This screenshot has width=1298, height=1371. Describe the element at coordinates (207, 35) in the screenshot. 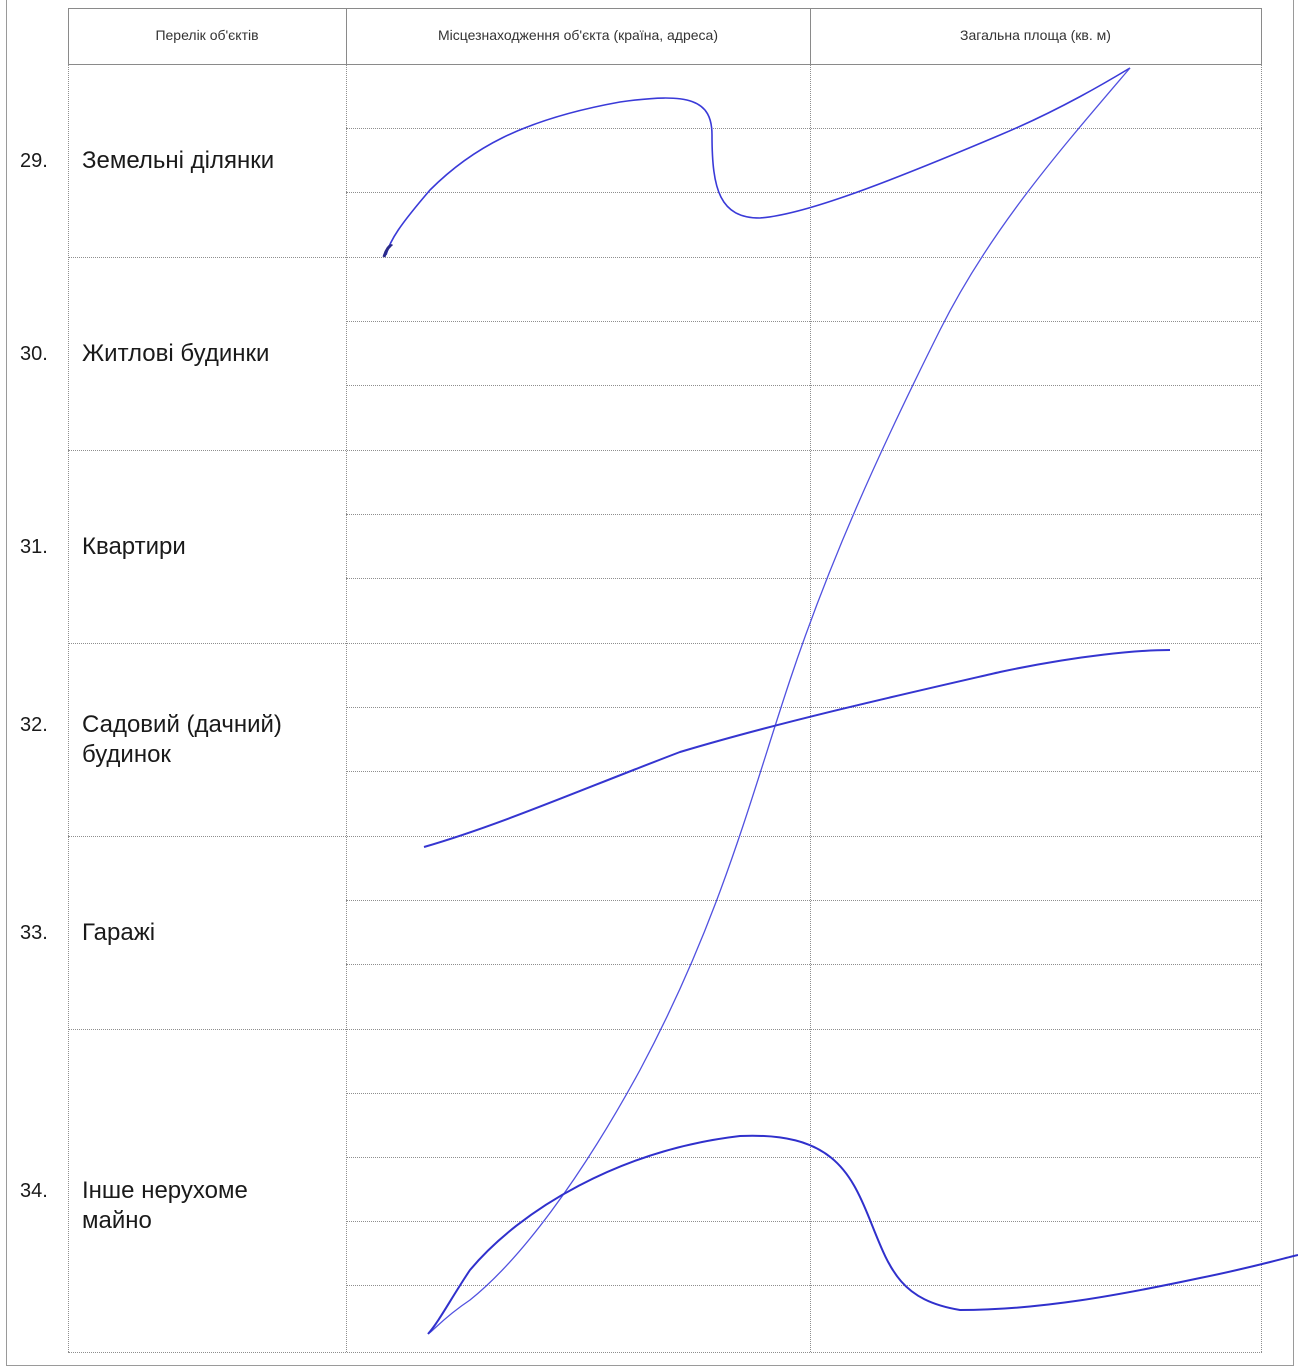

I see `header-objects: Перелік об'єктів` at that location.